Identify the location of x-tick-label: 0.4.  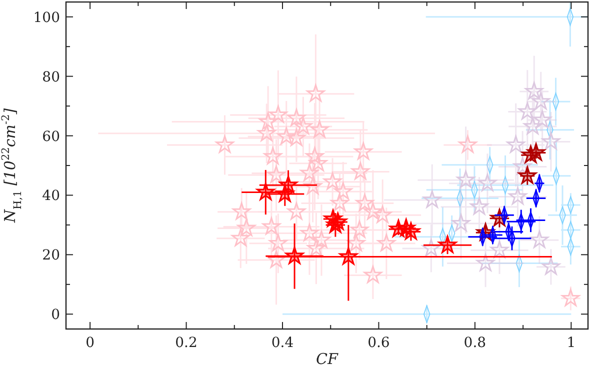
(282, 343).